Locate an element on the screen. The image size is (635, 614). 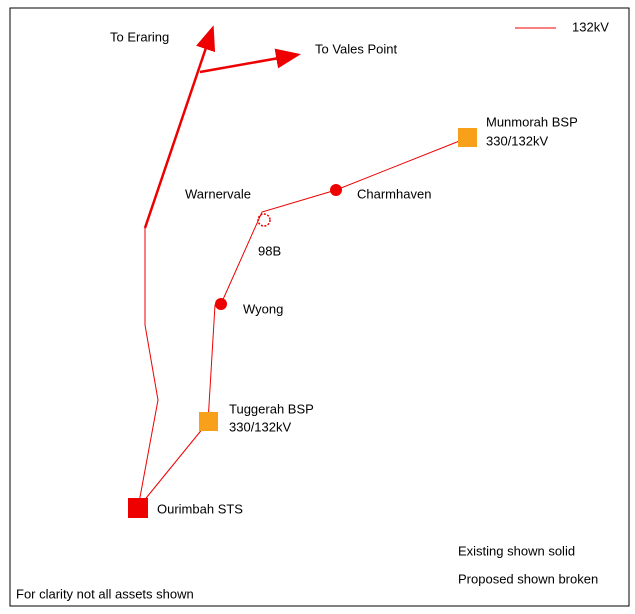
node-label: Munmorah BSP is located at coordinates (532, 121).